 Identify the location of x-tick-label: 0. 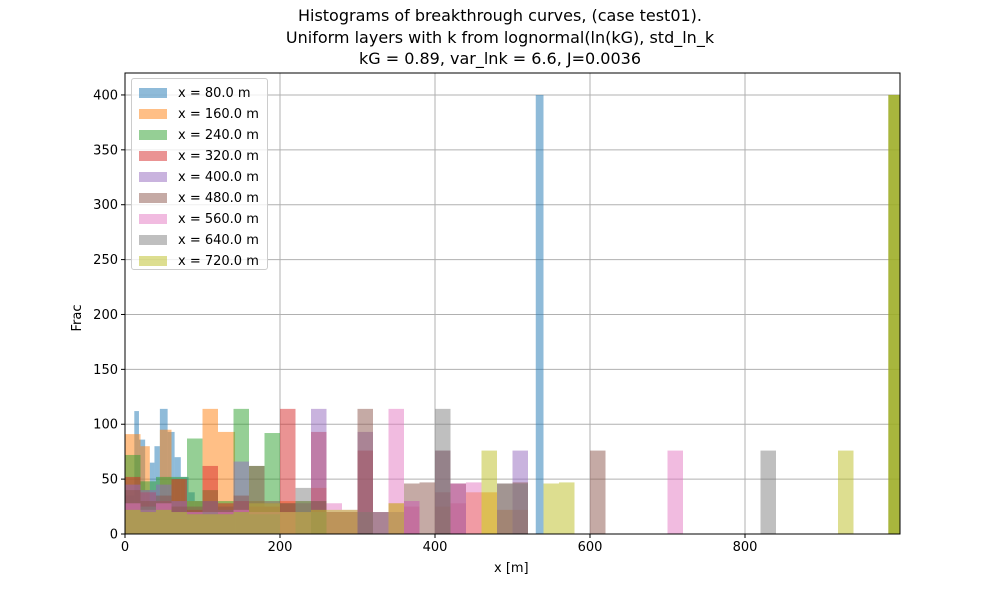
(125, 547).